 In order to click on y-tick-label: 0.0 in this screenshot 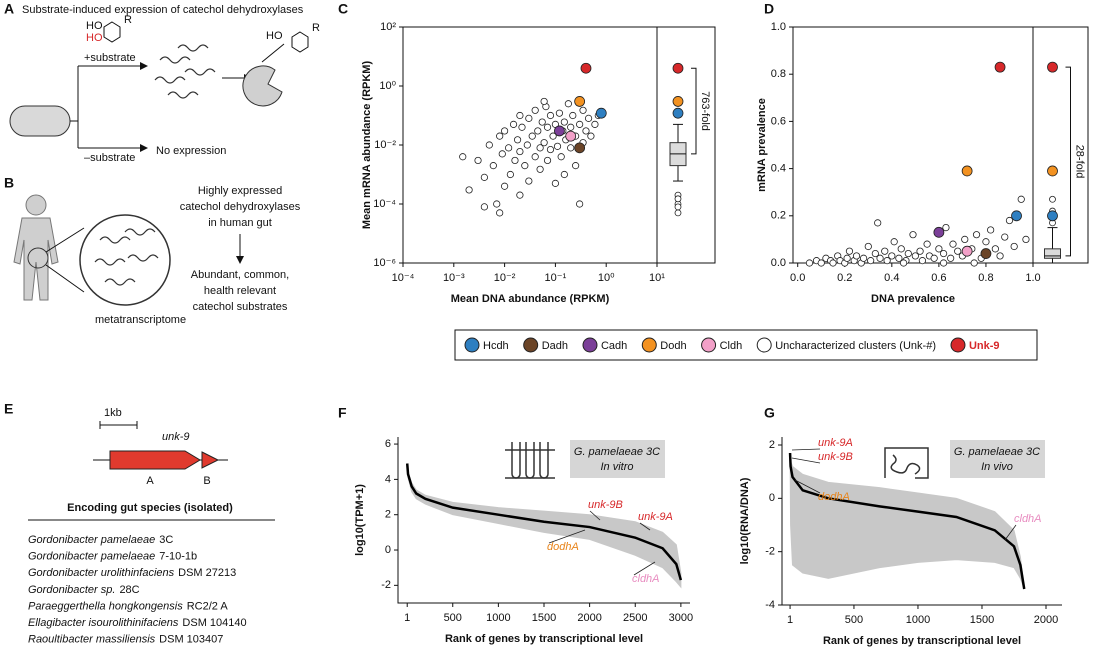, I will do `click(778, 263)`.